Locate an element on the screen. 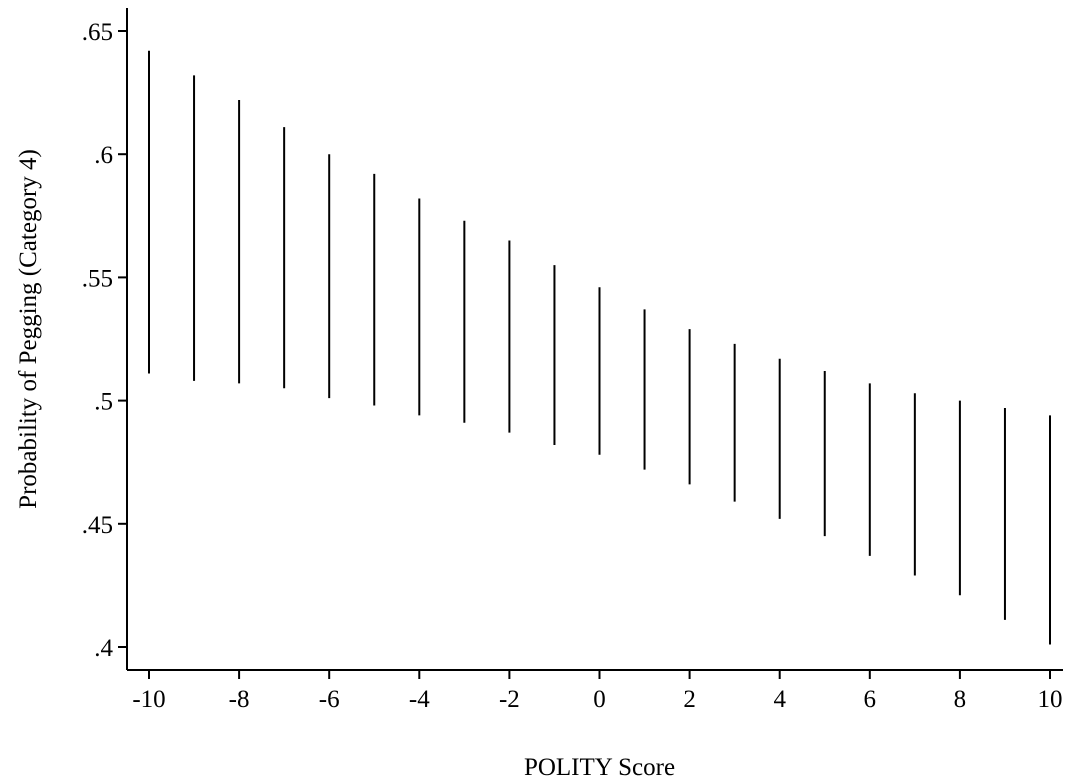 This screenshot has height=782, width=1065. y-tick-label: .65 is located at coordinates (97, 32).